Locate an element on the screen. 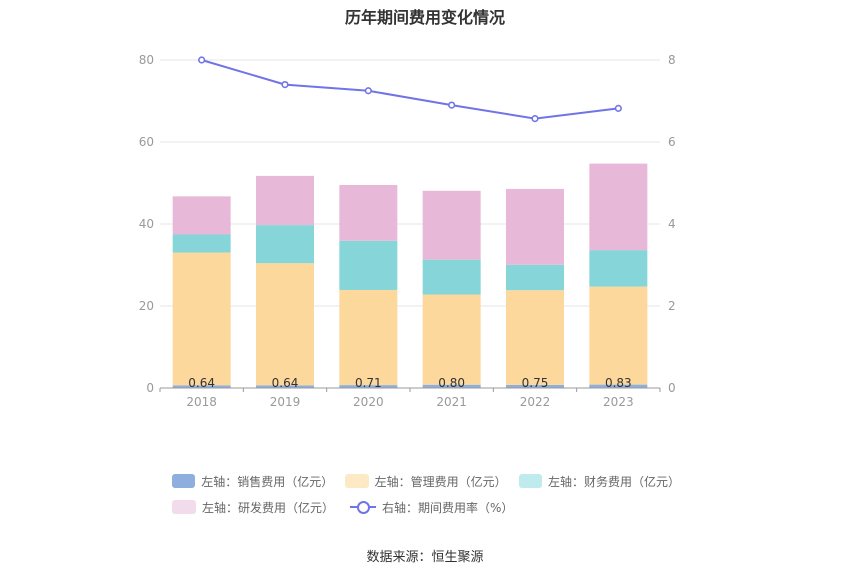 The height and width of the screenshot is (575, 850). bar-data-label: 0.71 is located at coordinates (368, 383).